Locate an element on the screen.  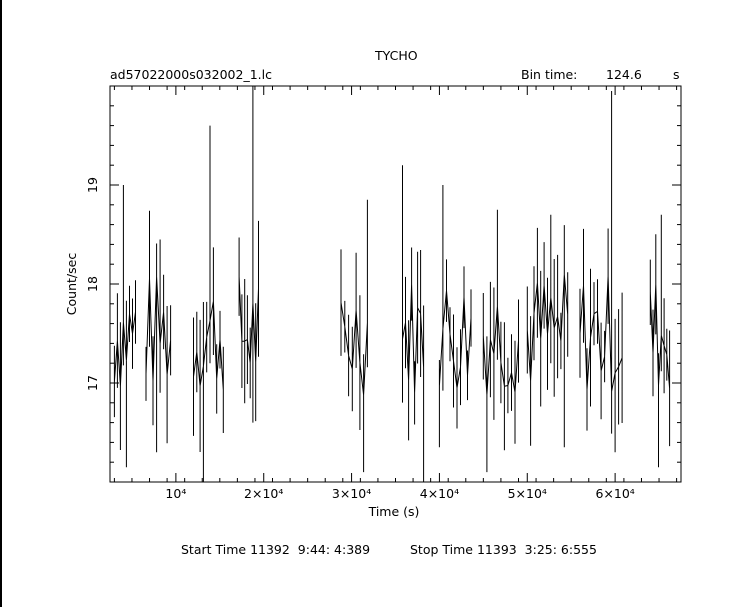
bin-time-unit: s is located at coordinates (676, 74).